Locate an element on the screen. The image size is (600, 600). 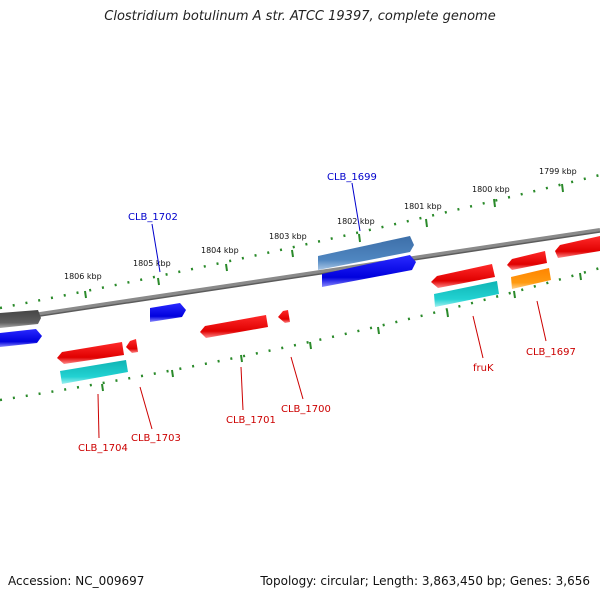
scale-label: 1802 kbp is located at coordinates (356, 221).